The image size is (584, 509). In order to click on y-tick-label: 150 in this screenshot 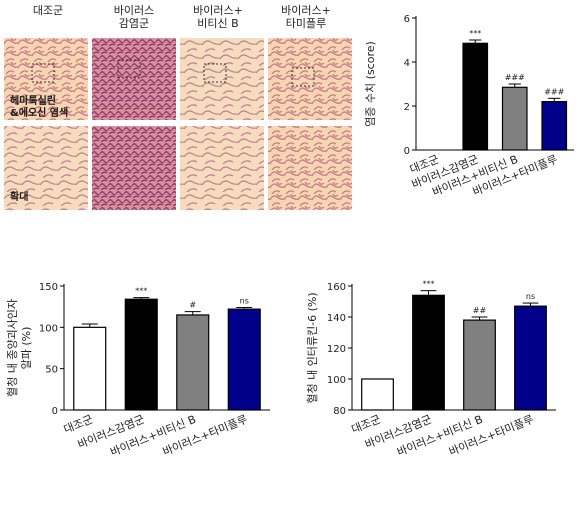, I will do `click(48, 287)`.